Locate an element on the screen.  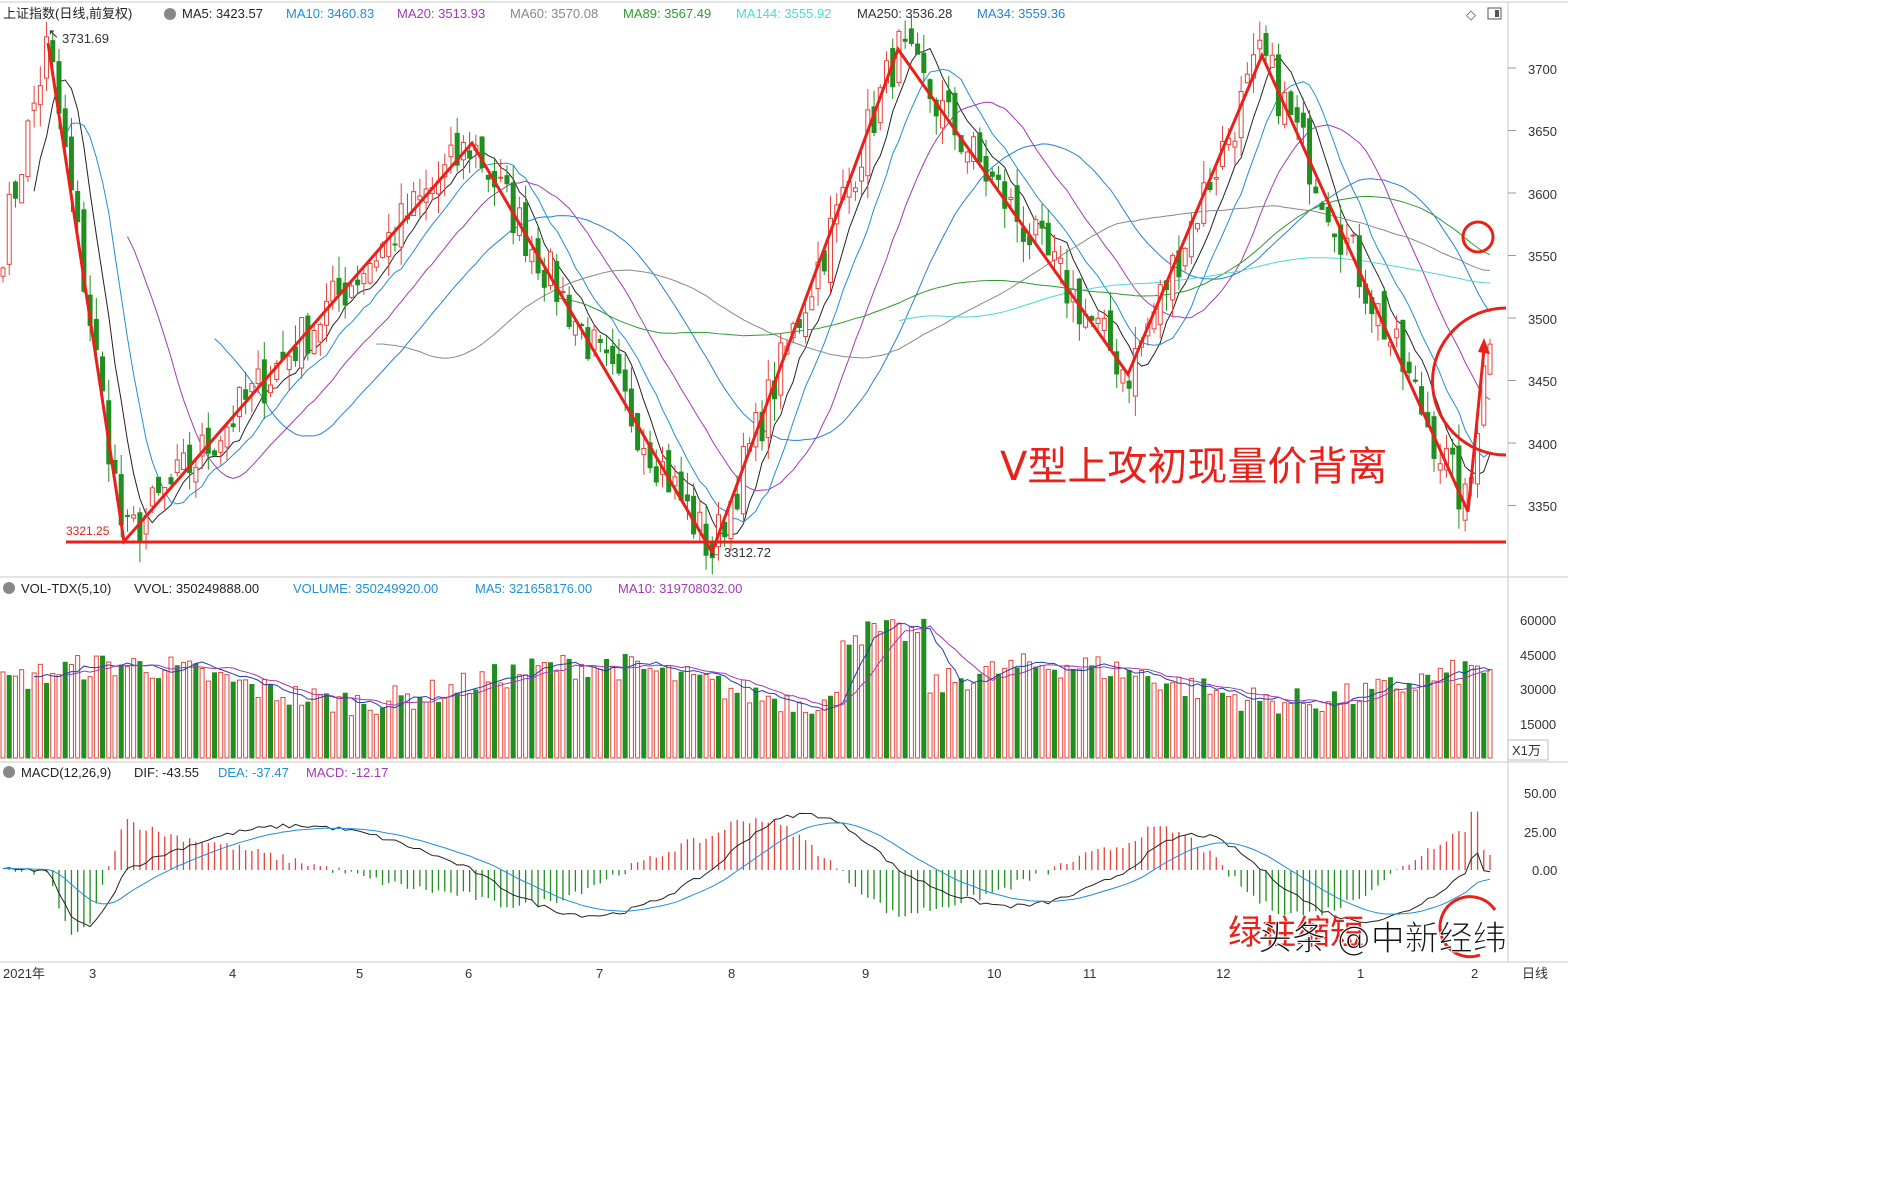
diamond-icon: ◇ is located at coordinates (1471, 14).